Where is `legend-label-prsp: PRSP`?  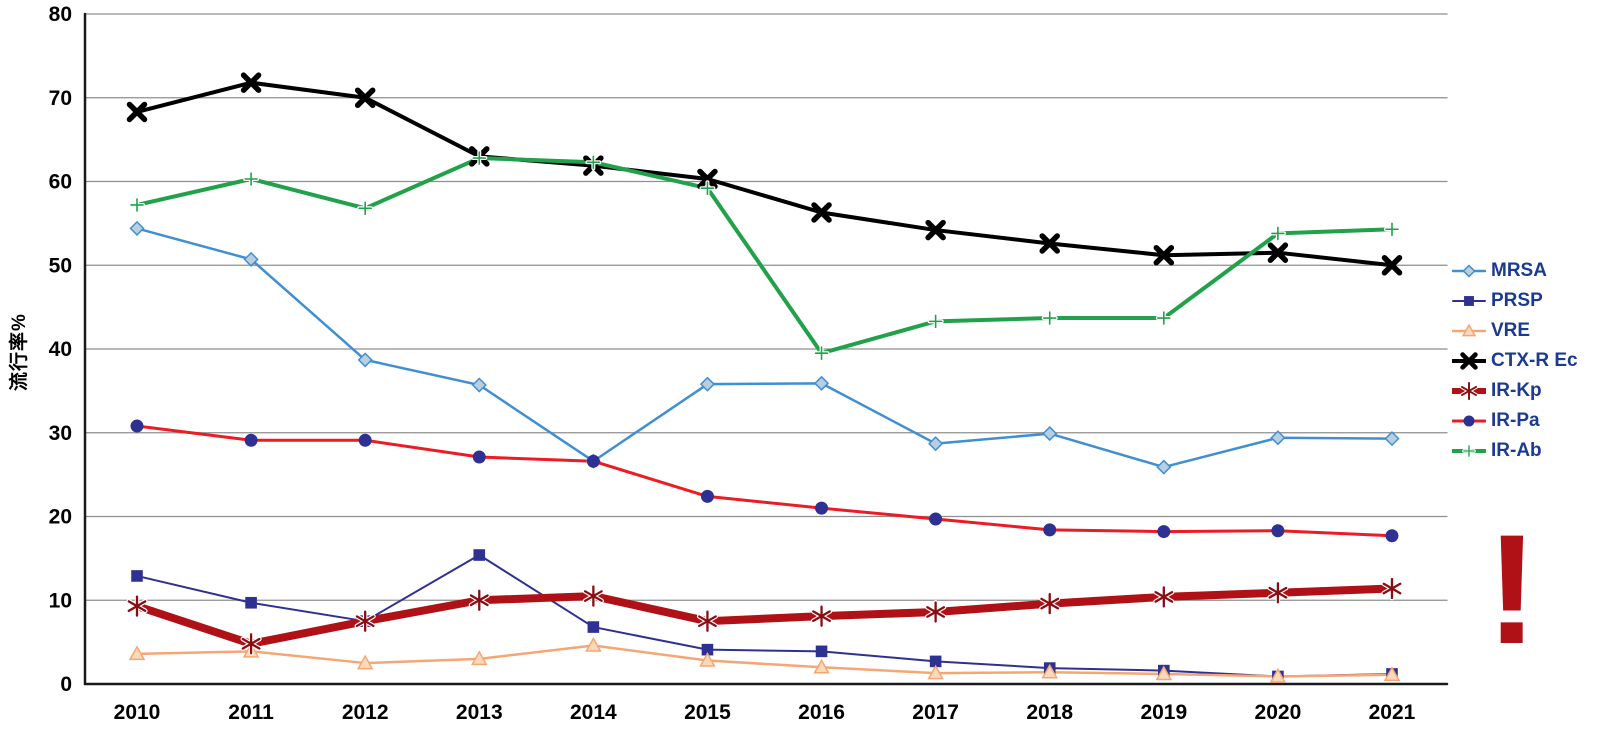
legend-label-prsp: PRSP is located at coordinates (1517, 300).